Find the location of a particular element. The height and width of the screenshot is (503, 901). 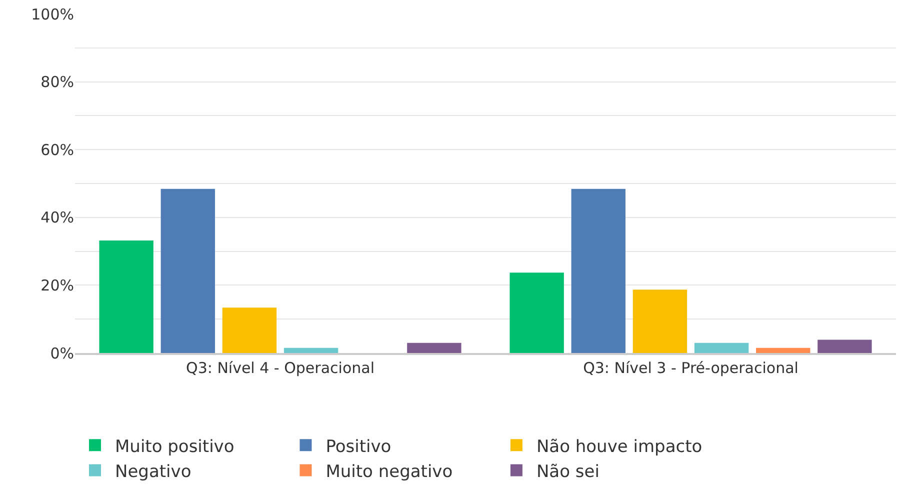

y-tick-label: 60% is located at coordinates (57, 149).